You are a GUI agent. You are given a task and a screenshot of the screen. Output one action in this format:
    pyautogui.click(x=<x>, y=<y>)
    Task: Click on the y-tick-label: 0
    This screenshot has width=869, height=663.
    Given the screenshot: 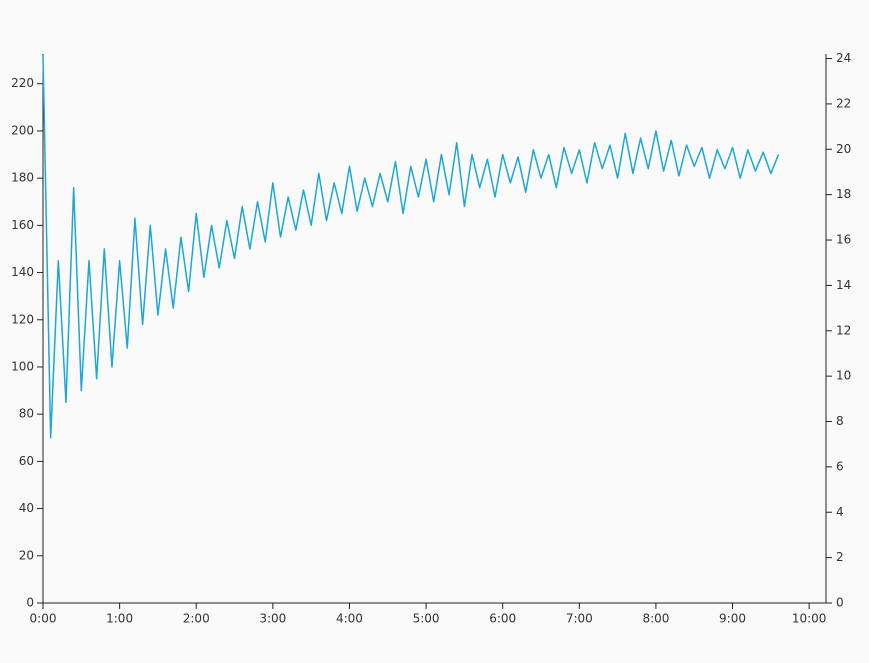 What is the action you would take?
    pyautogui.click(x=30, y=603)
    